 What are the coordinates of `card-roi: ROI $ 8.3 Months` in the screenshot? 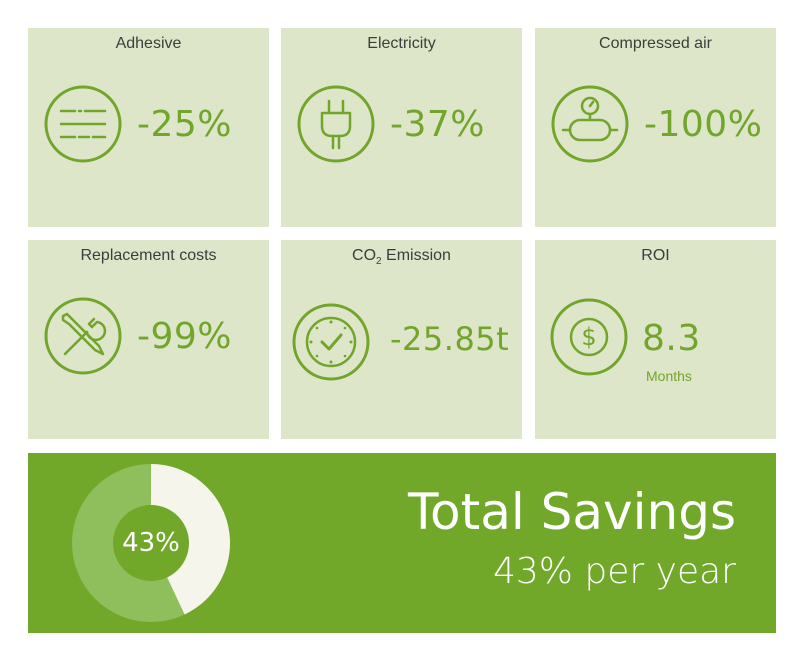 It's located at (655, 339).